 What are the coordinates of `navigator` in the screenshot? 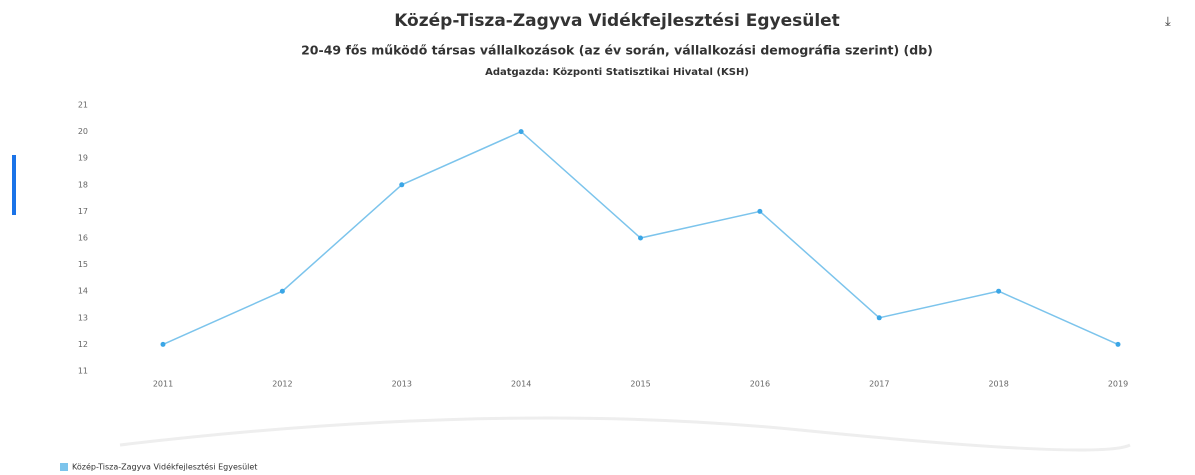 It's located at (625, 434).